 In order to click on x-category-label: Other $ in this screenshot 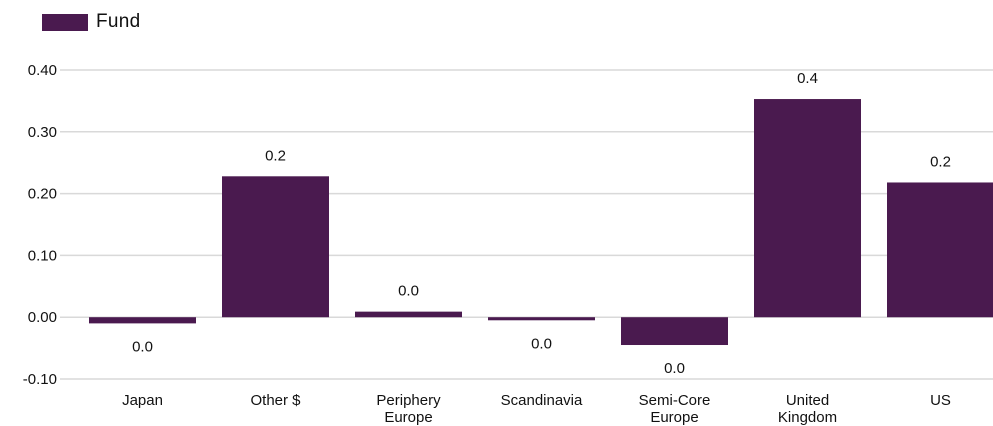, I will do `click(275, 400)`.